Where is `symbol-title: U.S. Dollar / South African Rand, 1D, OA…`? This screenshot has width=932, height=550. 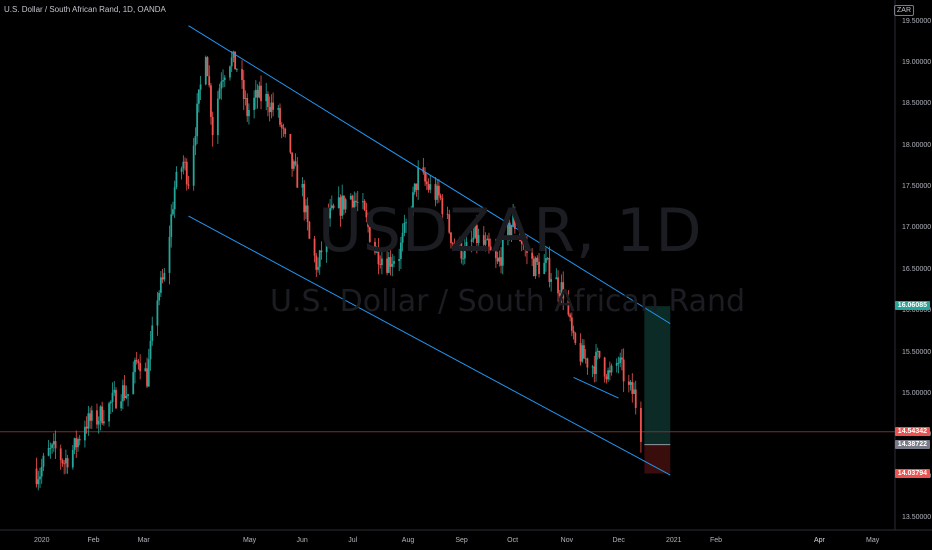
symbol-title: U.S. Dollar / South African Rand, 1D, OA… is located at coordinates (85, 9).